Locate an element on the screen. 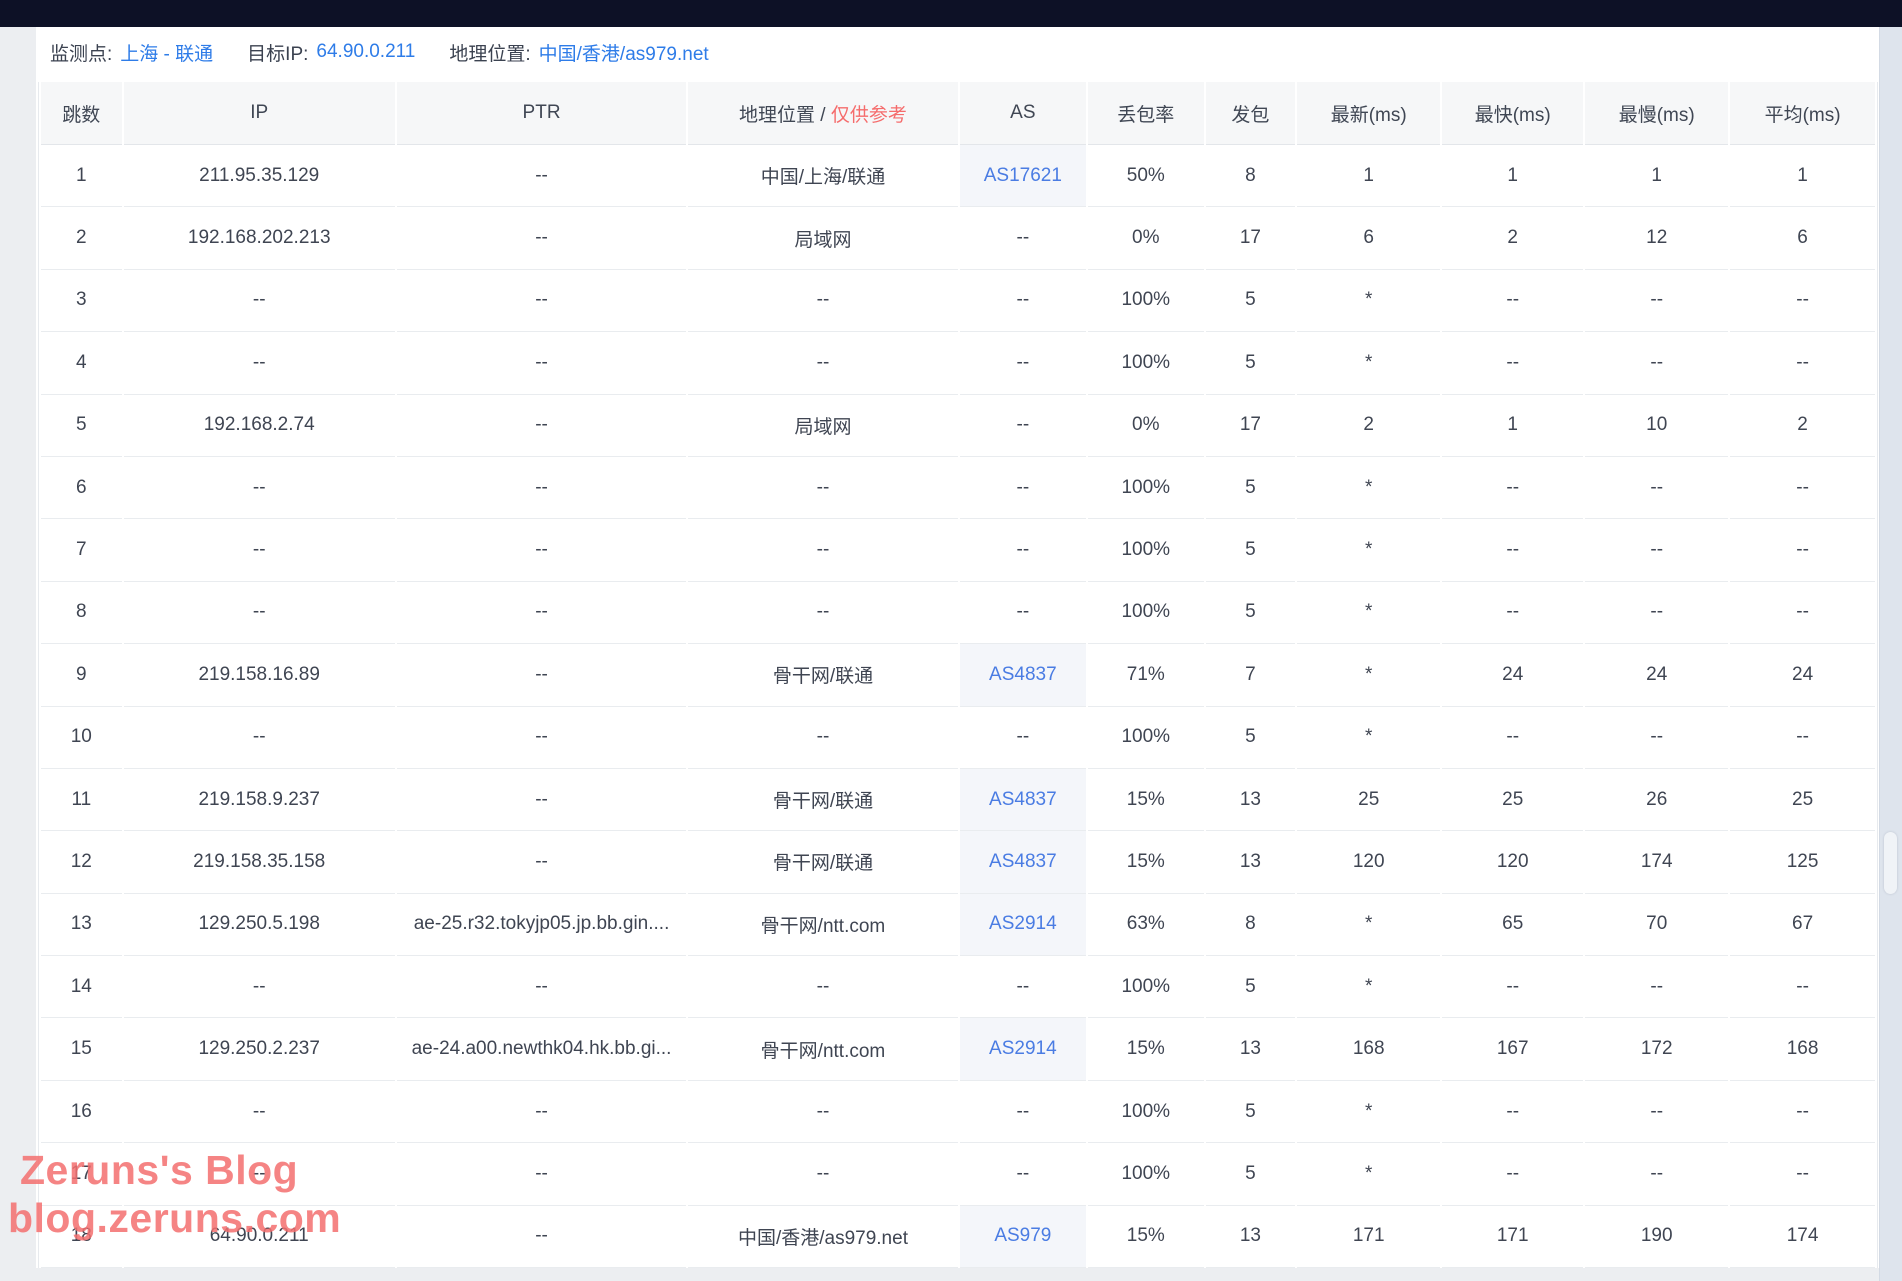 The height and width of the screenshot is (1281, 1902). browser-top-bar is located at coordinates (951, 13).